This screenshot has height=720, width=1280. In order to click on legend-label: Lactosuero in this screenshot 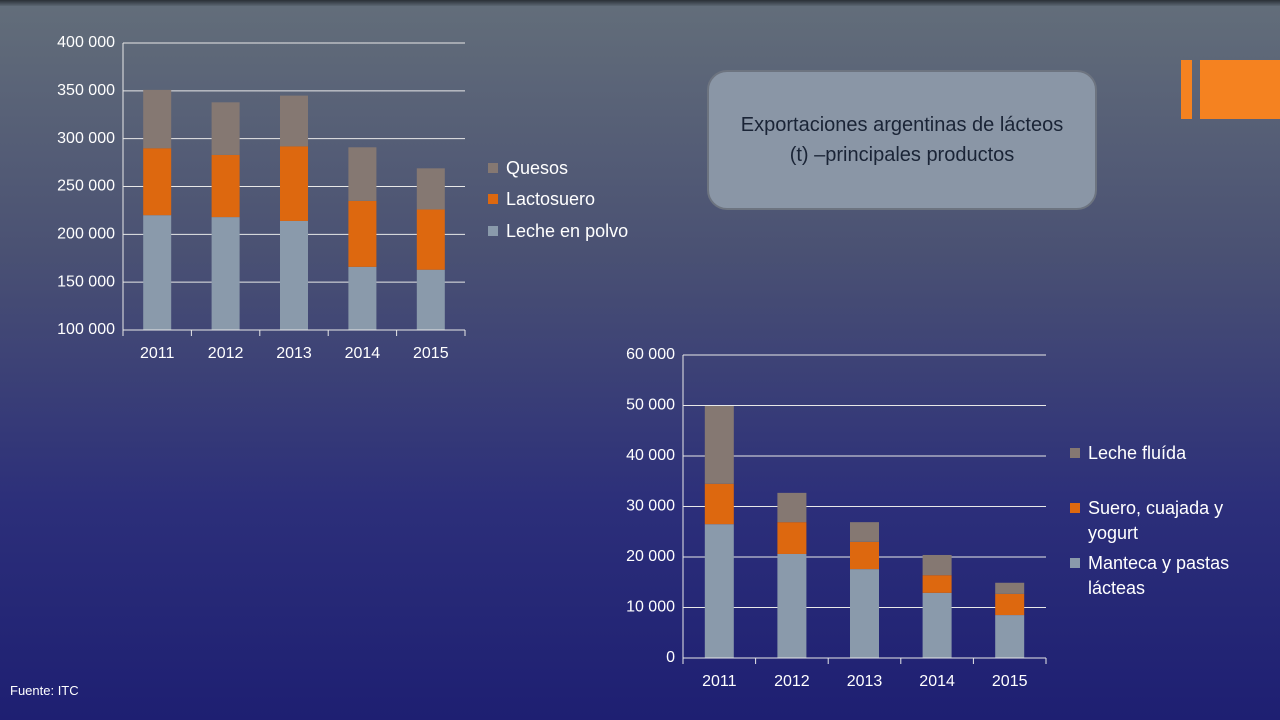, I will do `click(551, 199)`.